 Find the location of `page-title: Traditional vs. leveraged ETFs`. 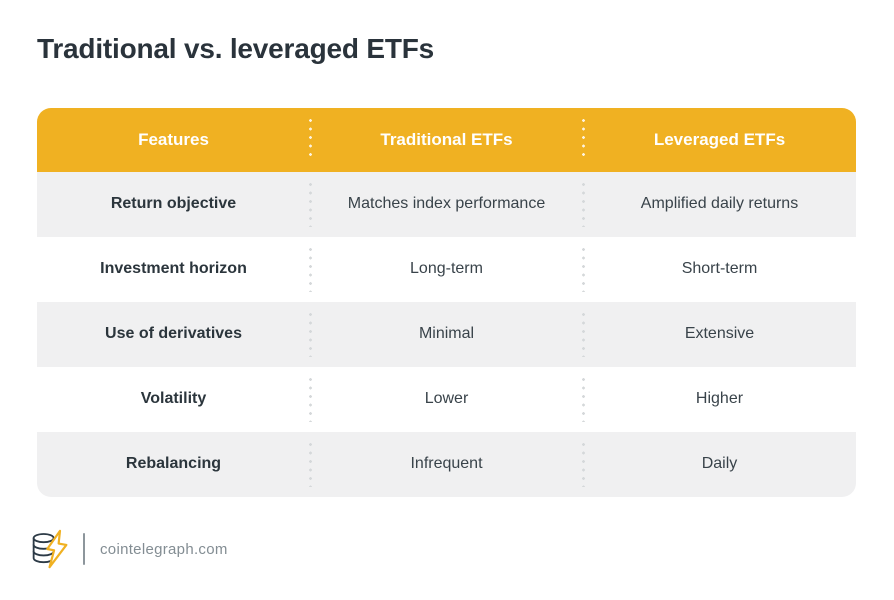

page-title: Traditional vs. leveraged ETFs is located at coordinates (236, 48).